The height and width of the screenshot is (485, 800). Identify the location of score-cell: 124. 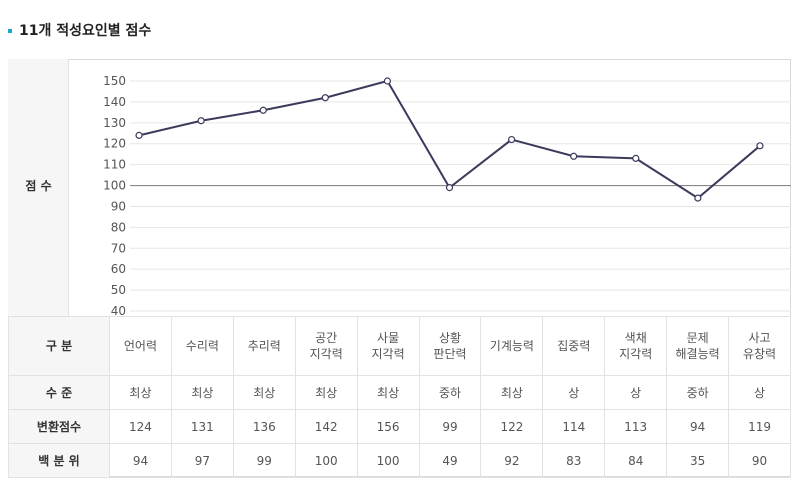
(140, 426).